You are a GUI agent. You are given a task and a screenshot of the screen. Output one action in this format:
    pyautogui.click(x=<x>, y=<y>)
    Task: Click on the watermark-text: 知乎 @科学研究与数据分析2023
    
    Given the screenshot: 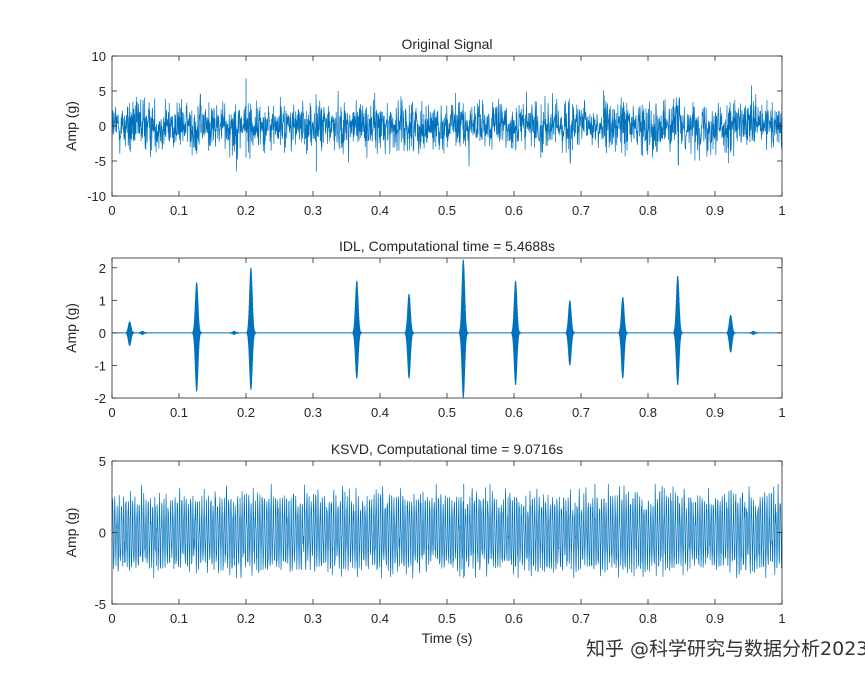 What is the action you would take?
    pyautogui.click(x=725, y=649)
    